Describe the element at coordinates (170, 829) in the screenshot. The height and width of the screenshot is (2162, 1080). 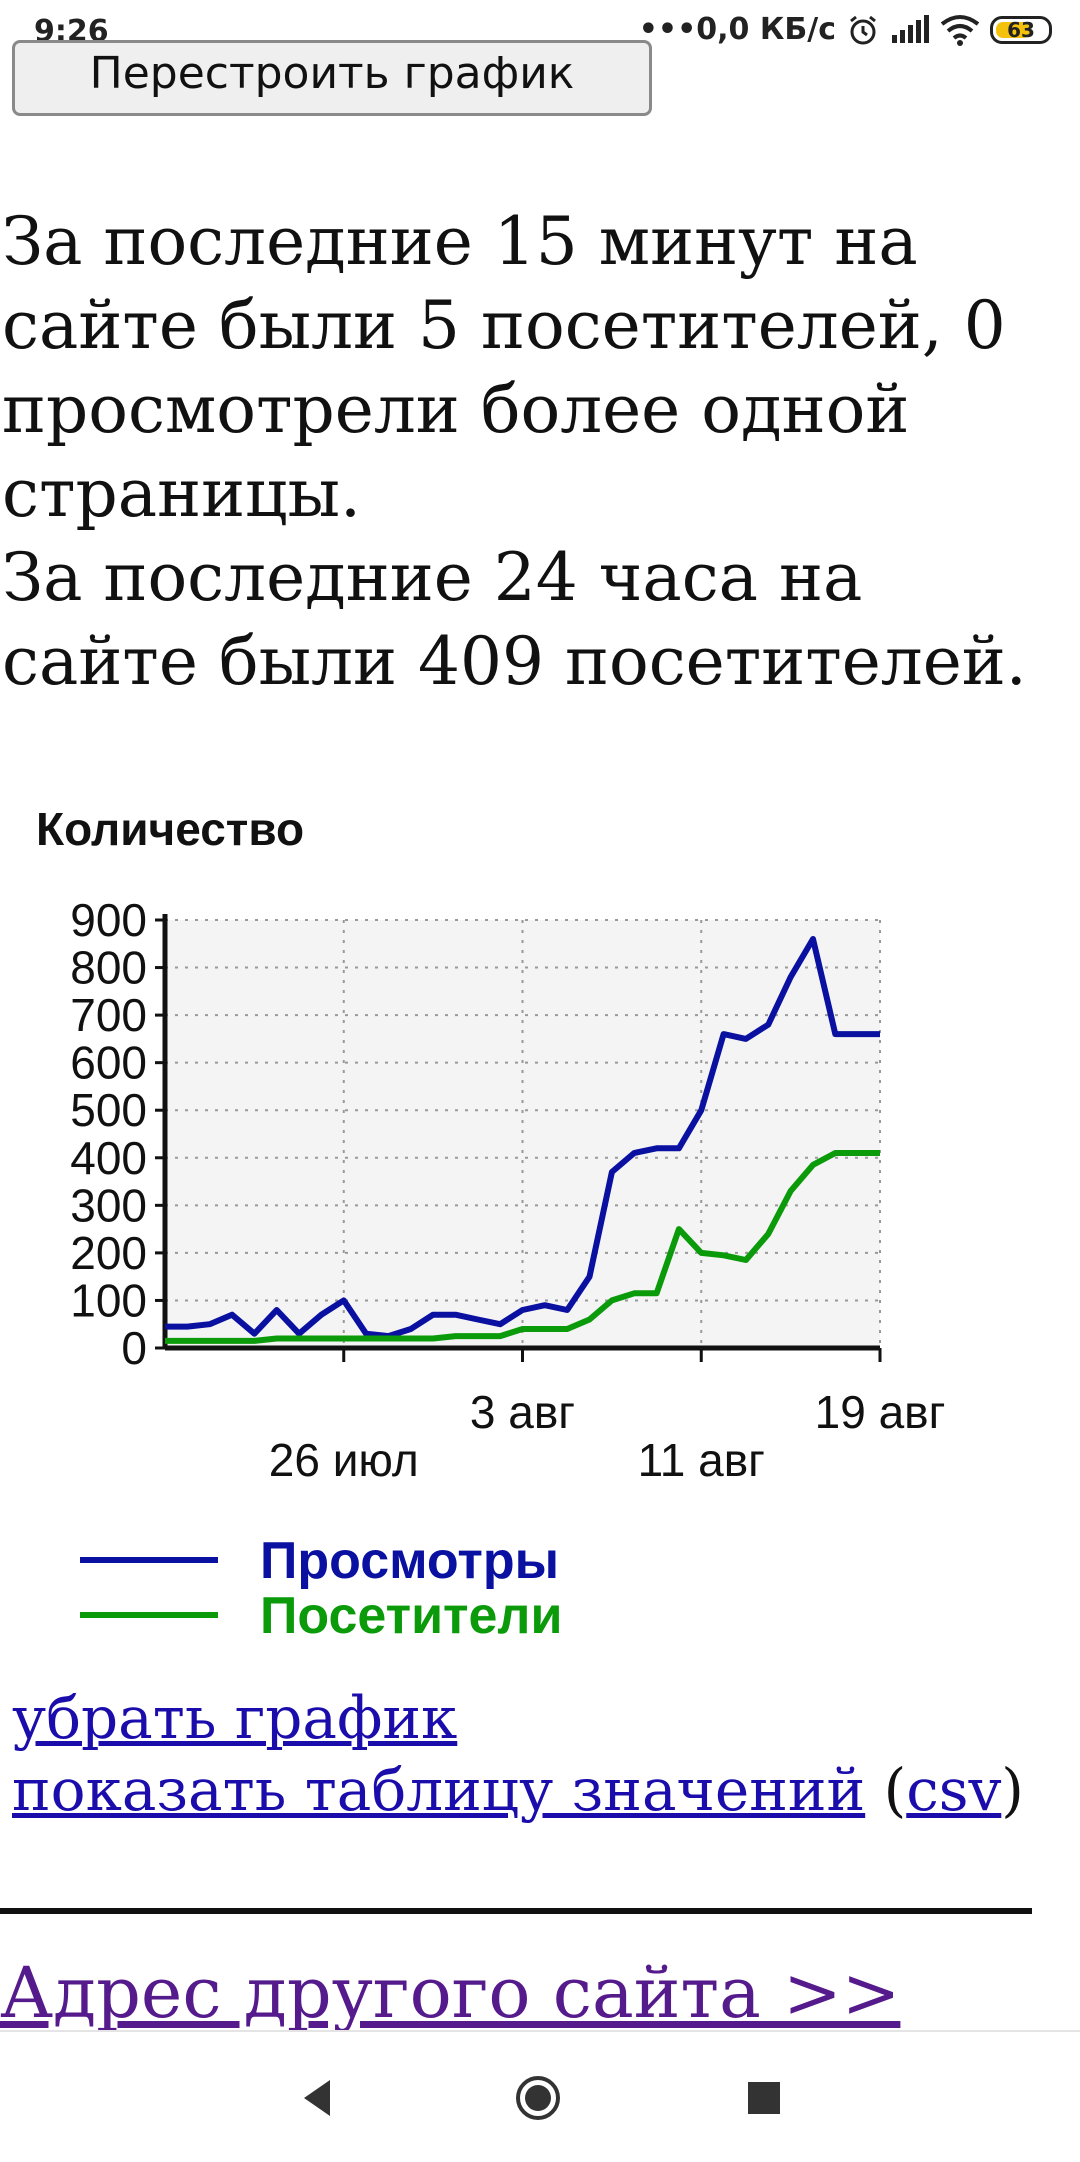
I see `chart-title: Количество` at that location.